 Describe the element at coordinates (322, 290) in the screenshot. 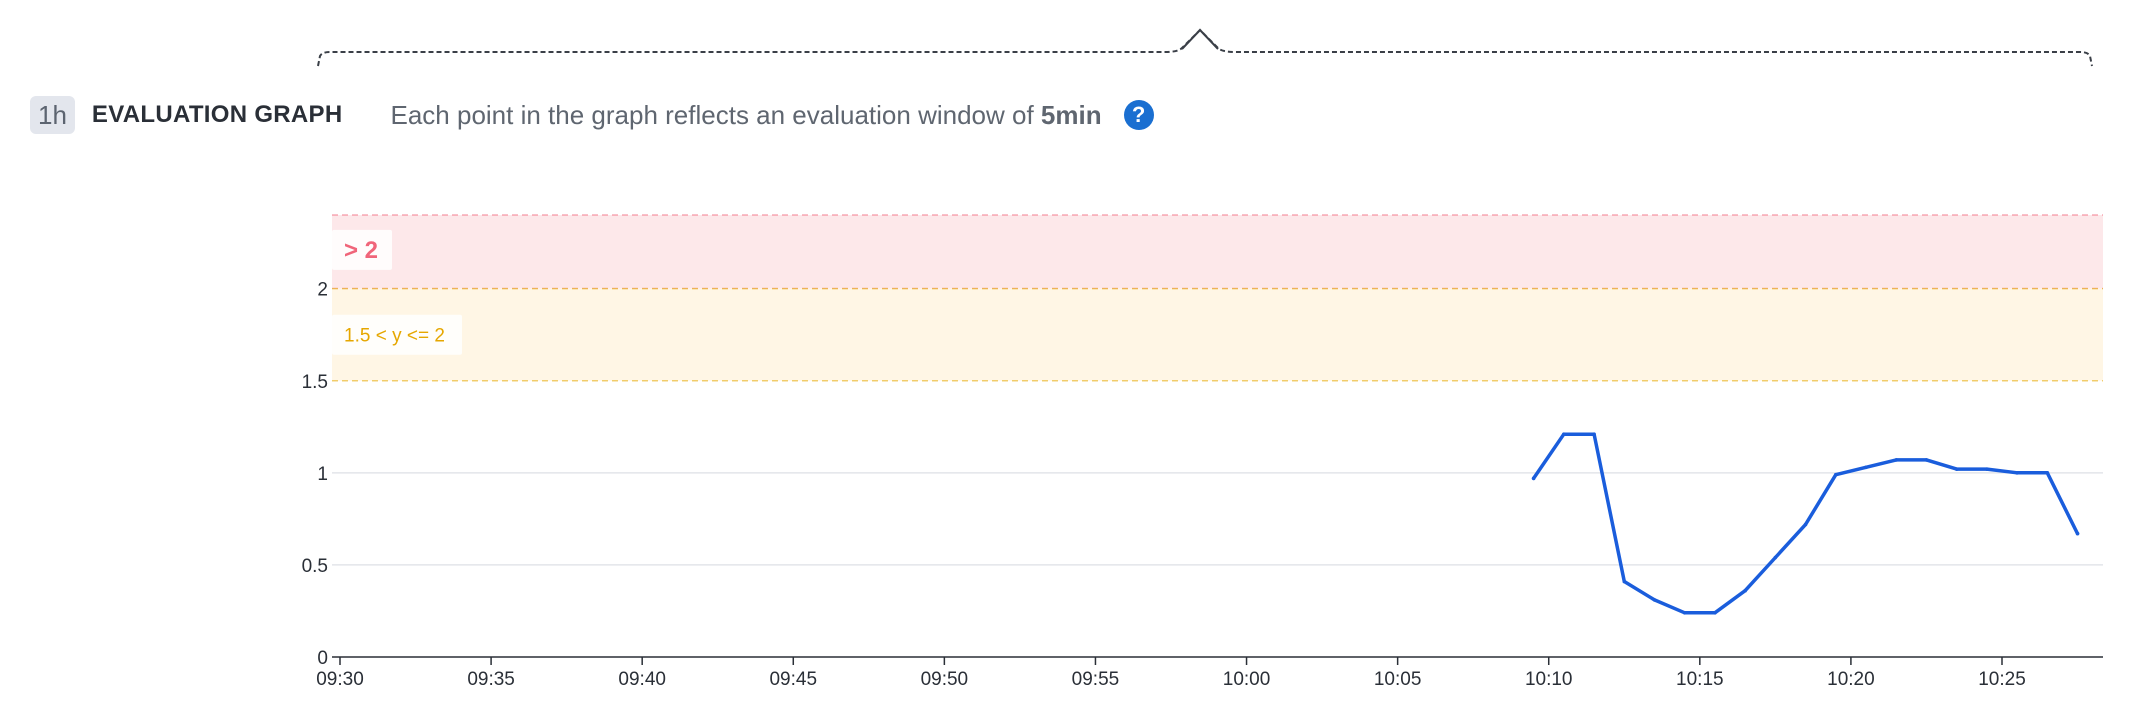

I see `y-tick-label: 2` at that location.